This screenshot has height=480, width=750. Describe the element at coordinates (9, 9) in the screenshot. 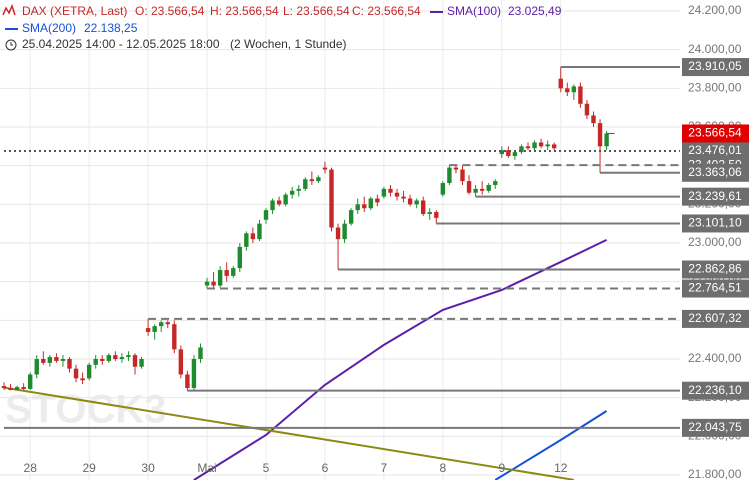

I see `chart-icon` at that location.